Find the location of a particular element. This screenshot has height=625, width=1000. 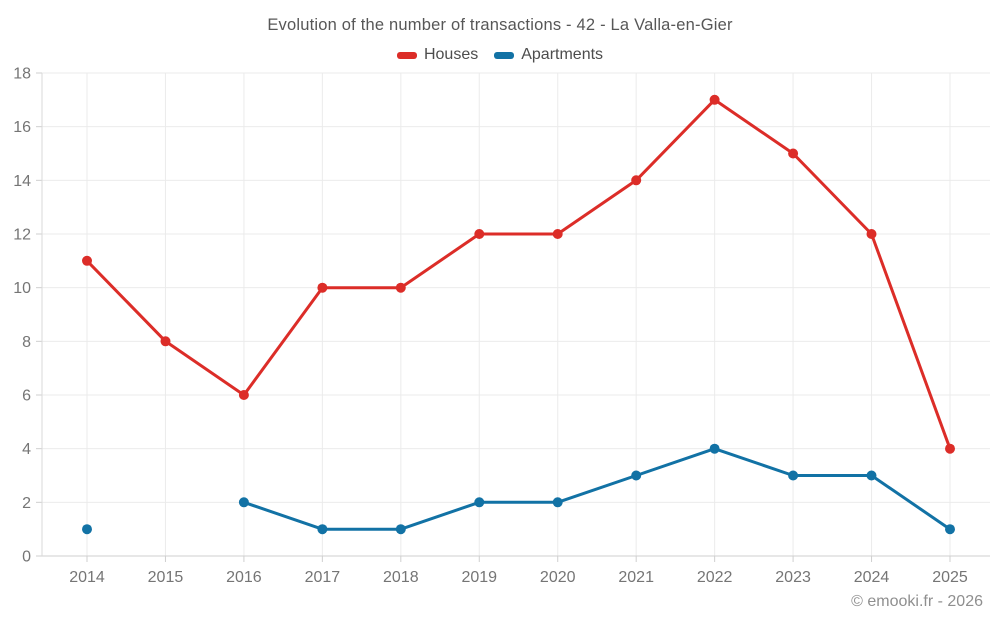

x-tick-label: 2019 is located at coordinates (479, 577).